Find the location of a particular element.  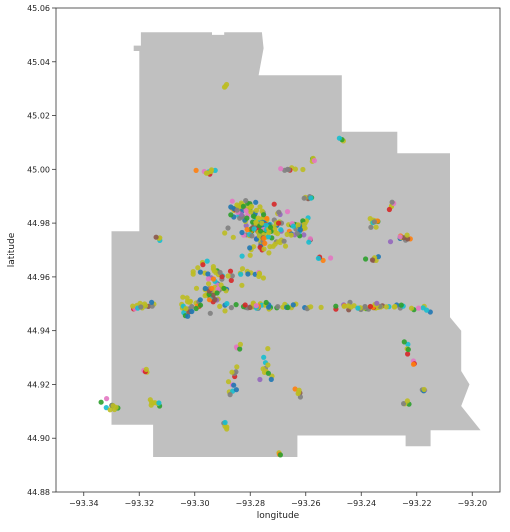

y-tick-label: 45.06 is located at coordinates (38, 8).